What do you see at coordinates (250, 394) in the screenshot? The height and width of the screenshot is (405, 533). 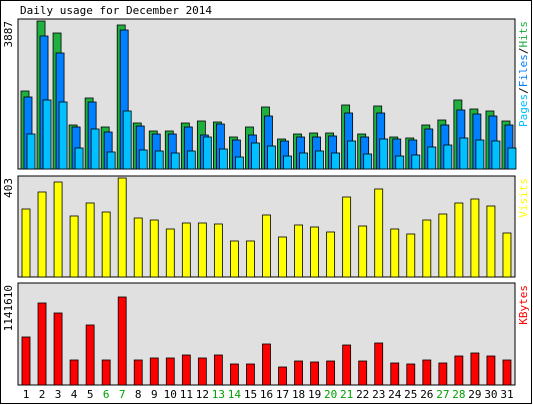 I see `x-tick-label: 15` at bounding box center [250, 394].